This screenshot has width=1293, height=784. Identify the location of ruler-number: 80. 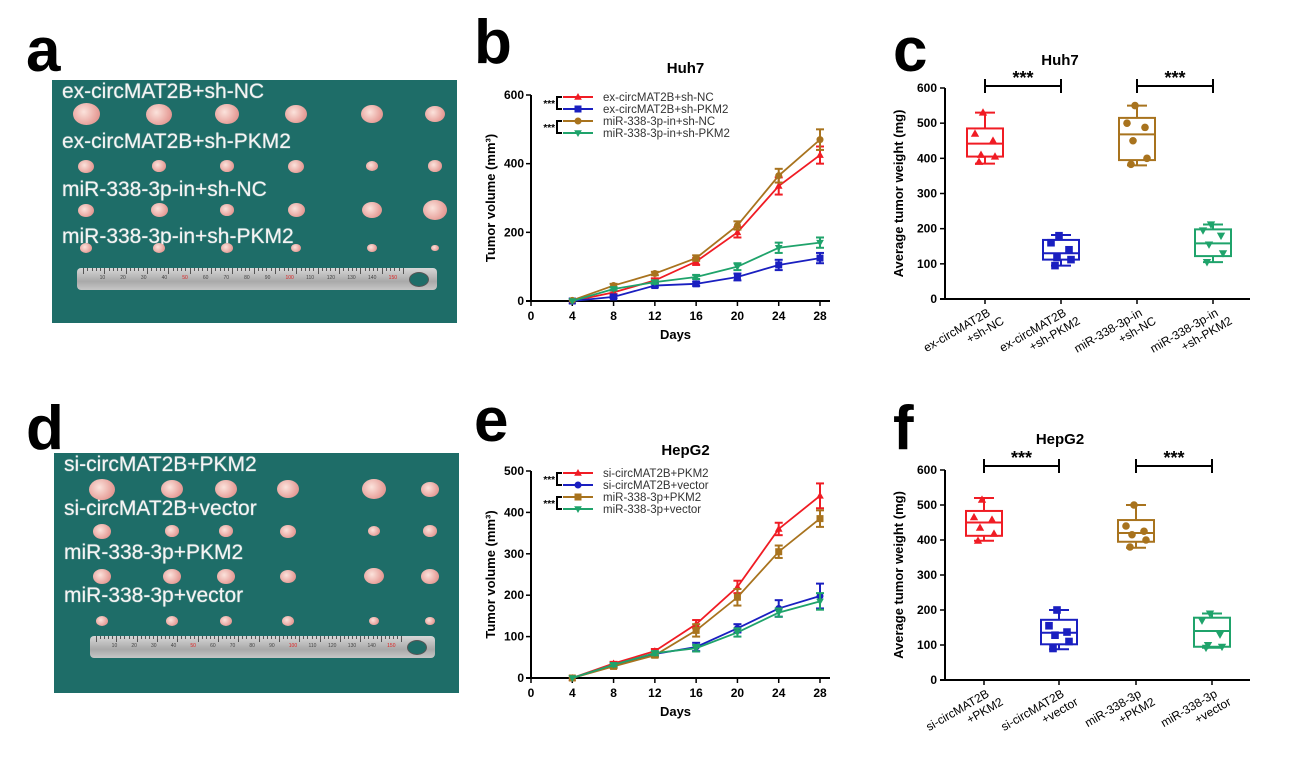
(247, 278).